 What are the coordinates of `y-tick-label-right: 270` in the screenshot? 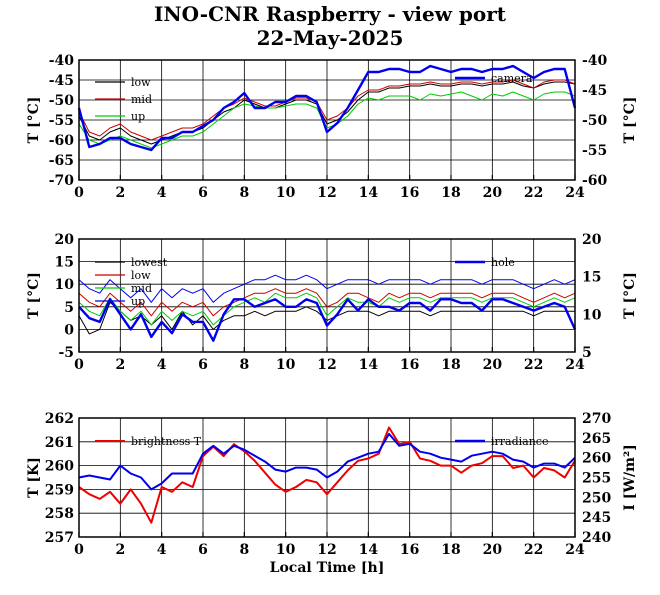 It's located at (596, 419).